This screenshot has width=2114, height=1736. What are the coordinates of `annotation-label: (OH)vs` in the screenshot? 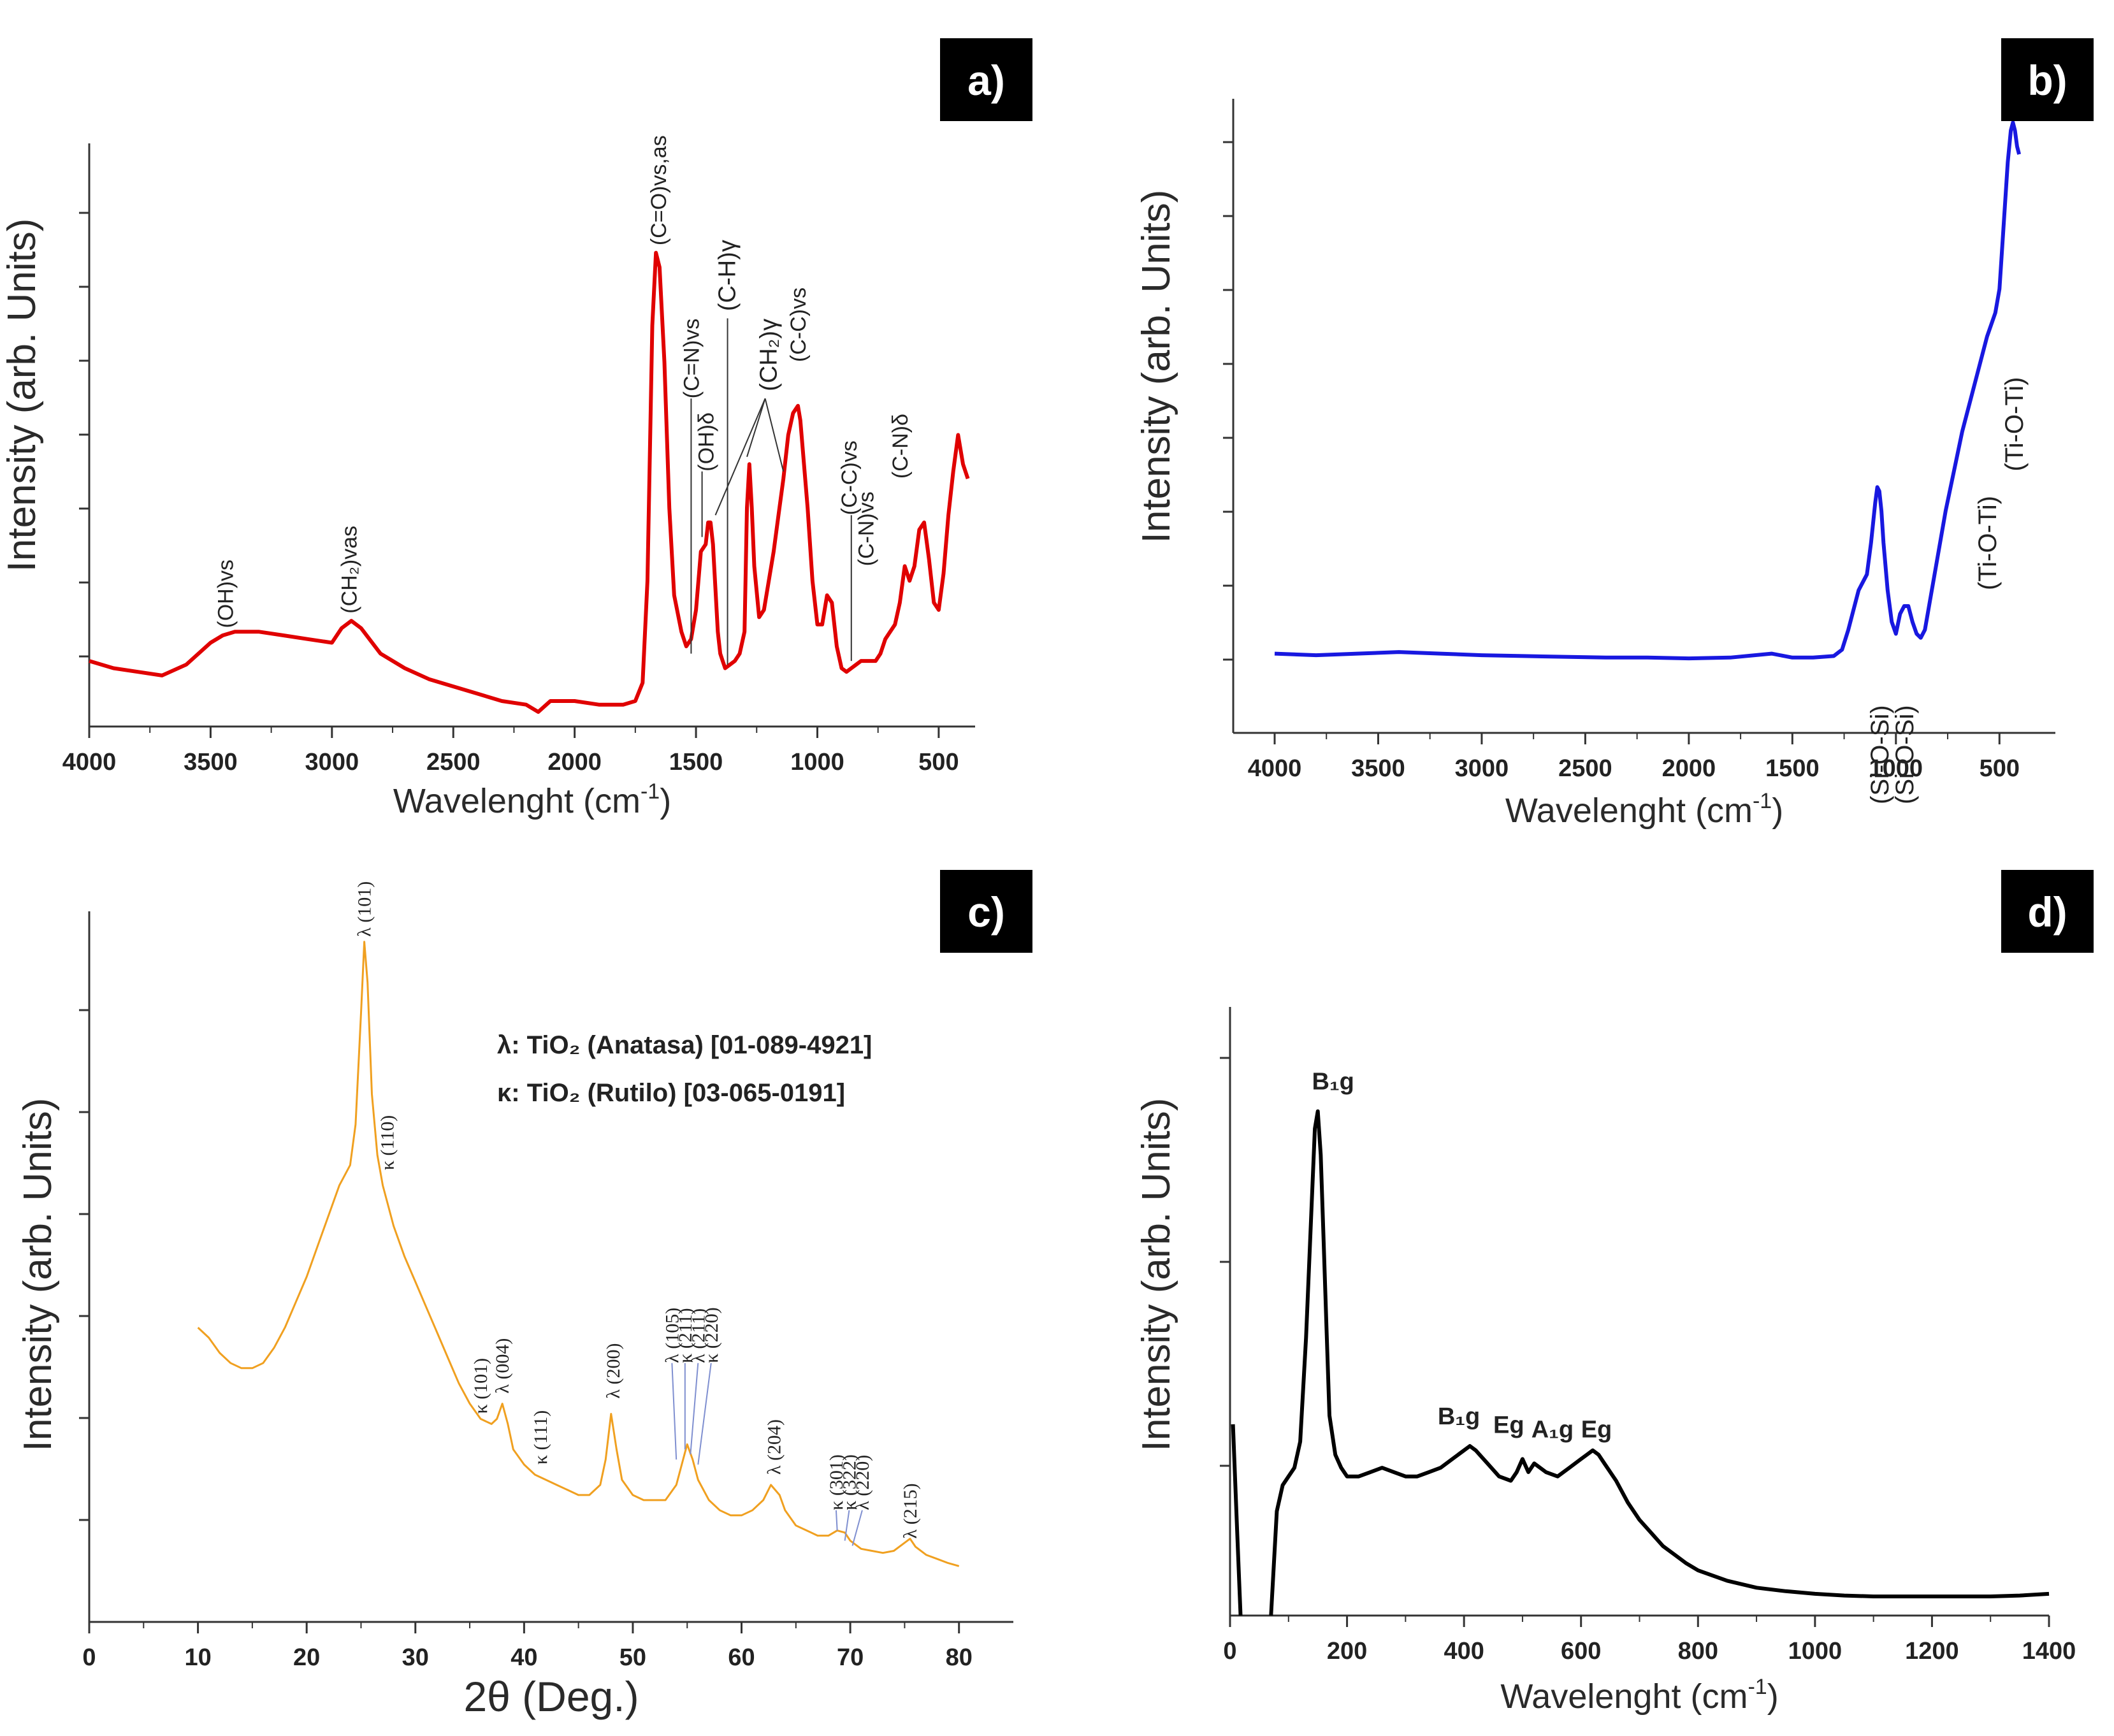 It's located at (226, 594).